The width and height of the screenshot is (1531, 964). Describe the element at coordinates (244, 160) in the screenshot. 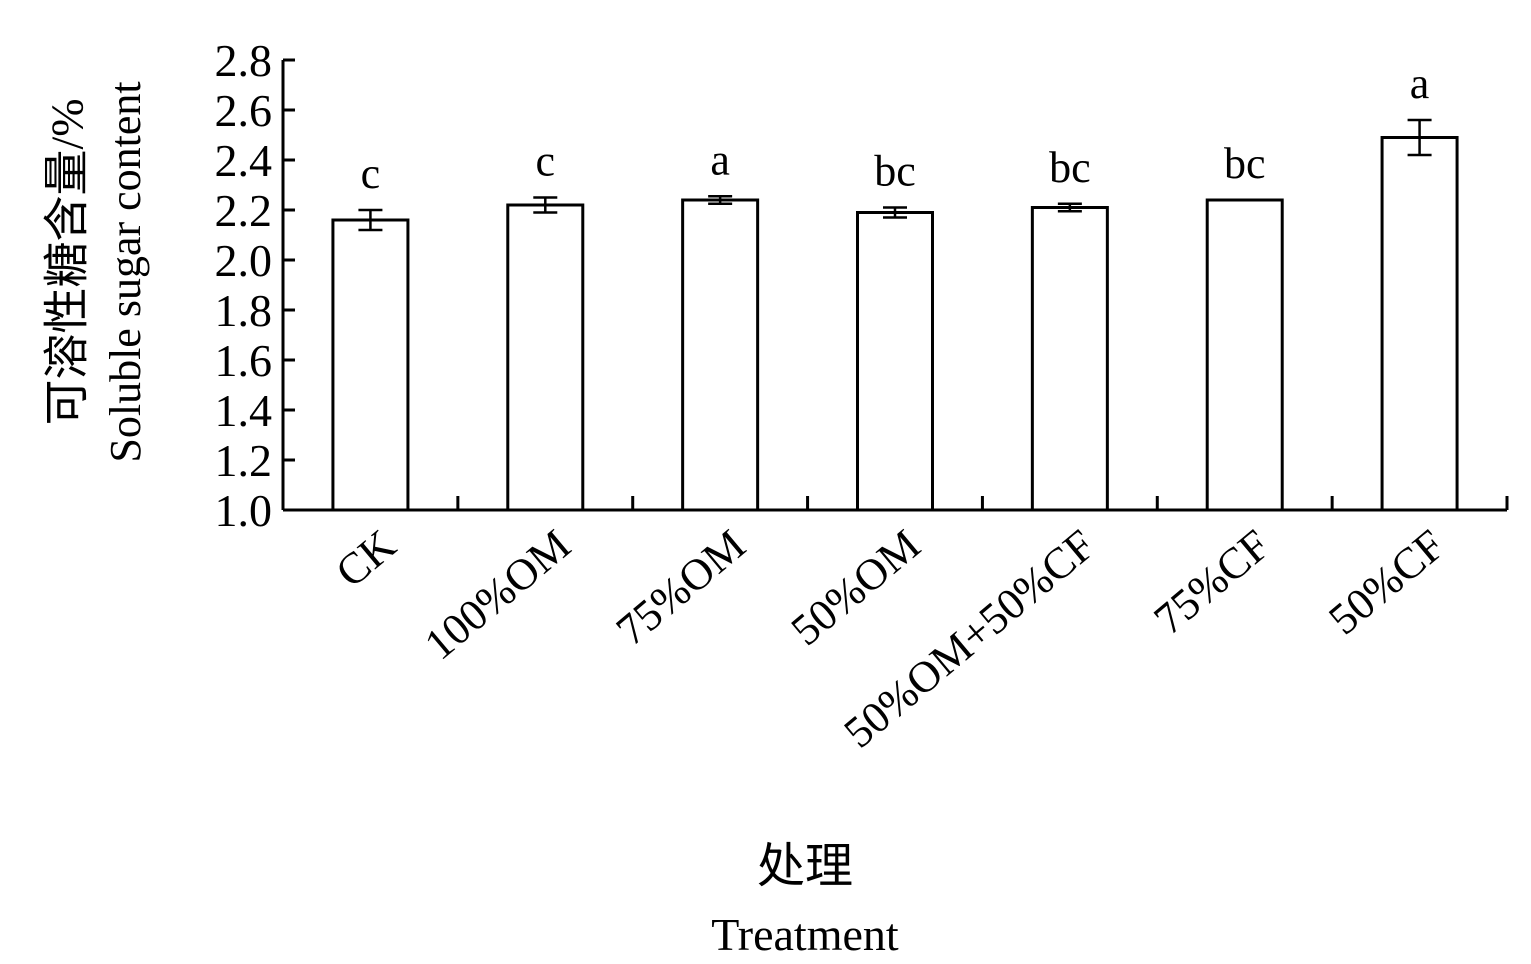

I see `y-tick-label: 2.4` at that location.